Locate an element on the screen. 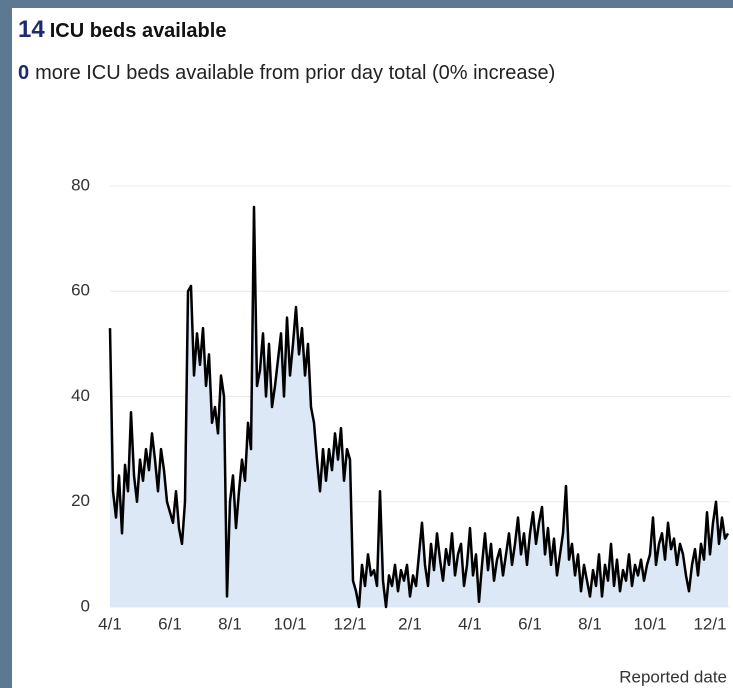 Image resolution: width=733 pixels, height=688 pixels. header-label: ICU beds available is located at coordinates (138, 31).